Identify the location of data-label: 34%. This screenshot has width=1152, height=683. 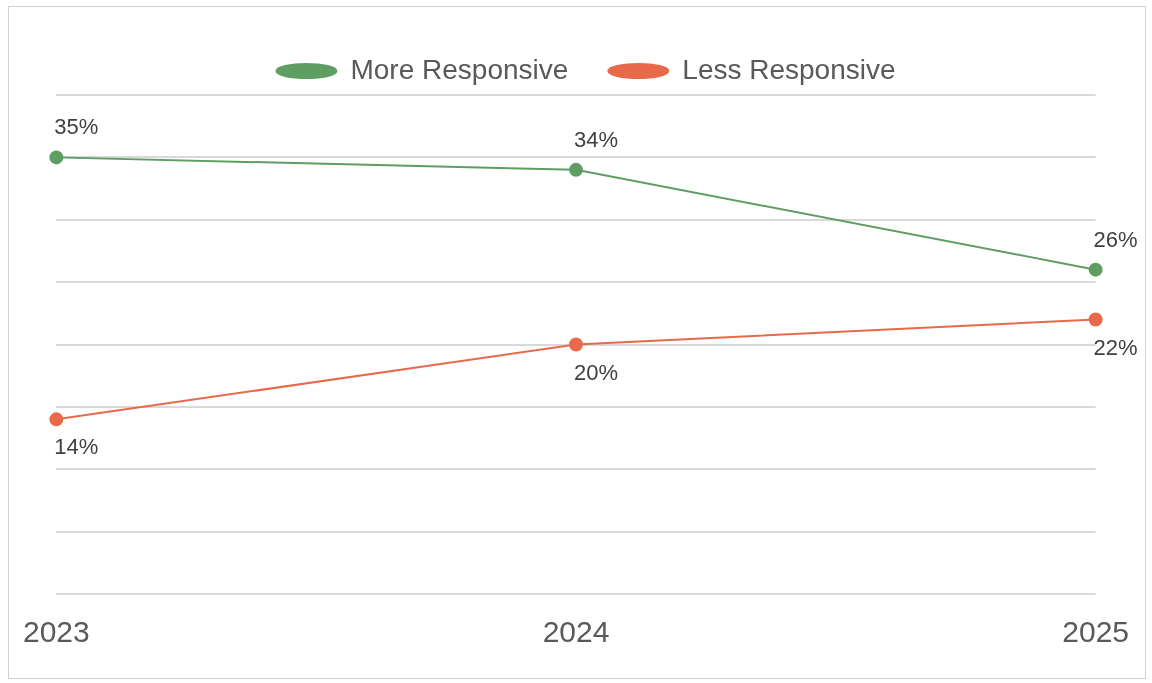
(596, 139).